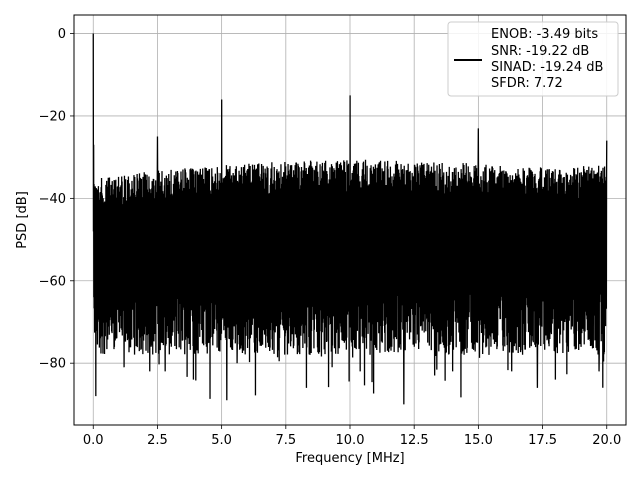 Image resolution: width=640 pixels, height=480 pixels. Describe the element at coordinates (606, 440) in the screenshot. I see `x-tick-label: 20.0` at that location.